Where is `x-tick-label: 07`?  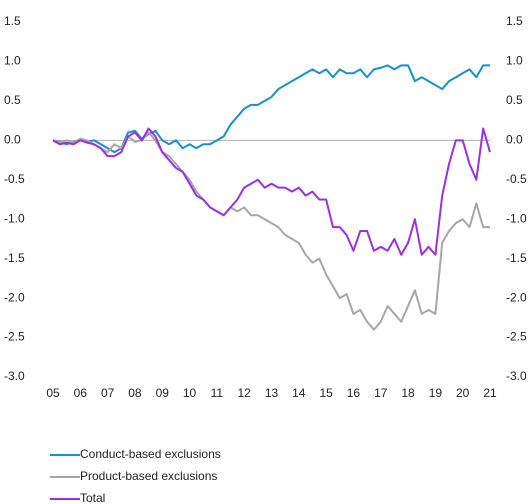
x-tick-label: 07 is located at coordinates (108, 393).